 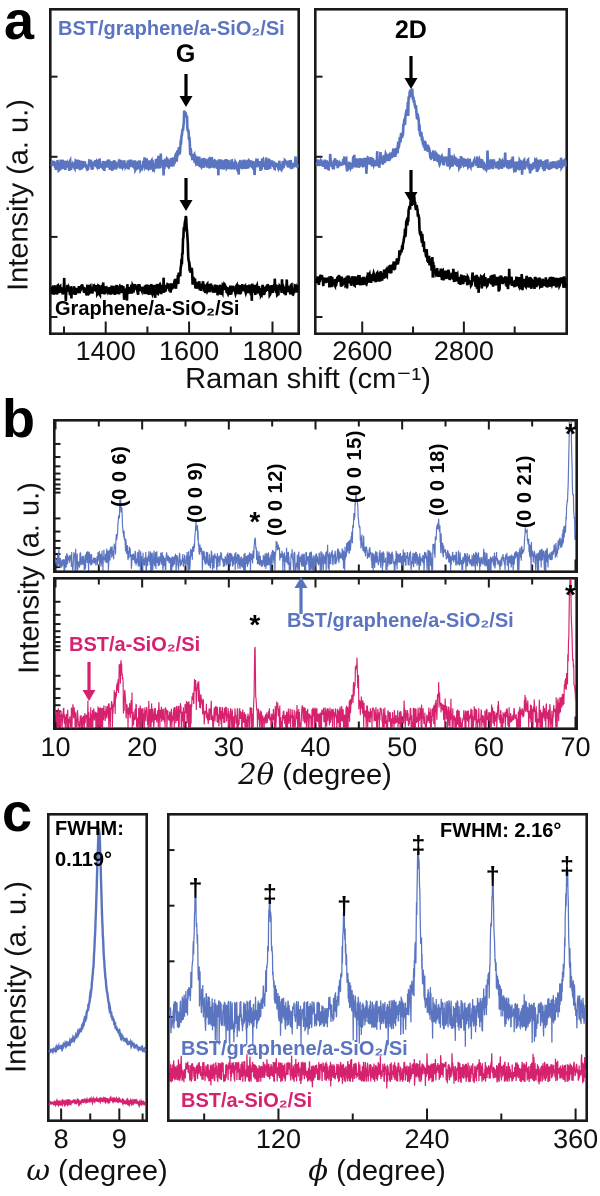 I want to click on x-tick-label: 1600, so click(x=189, y=351).